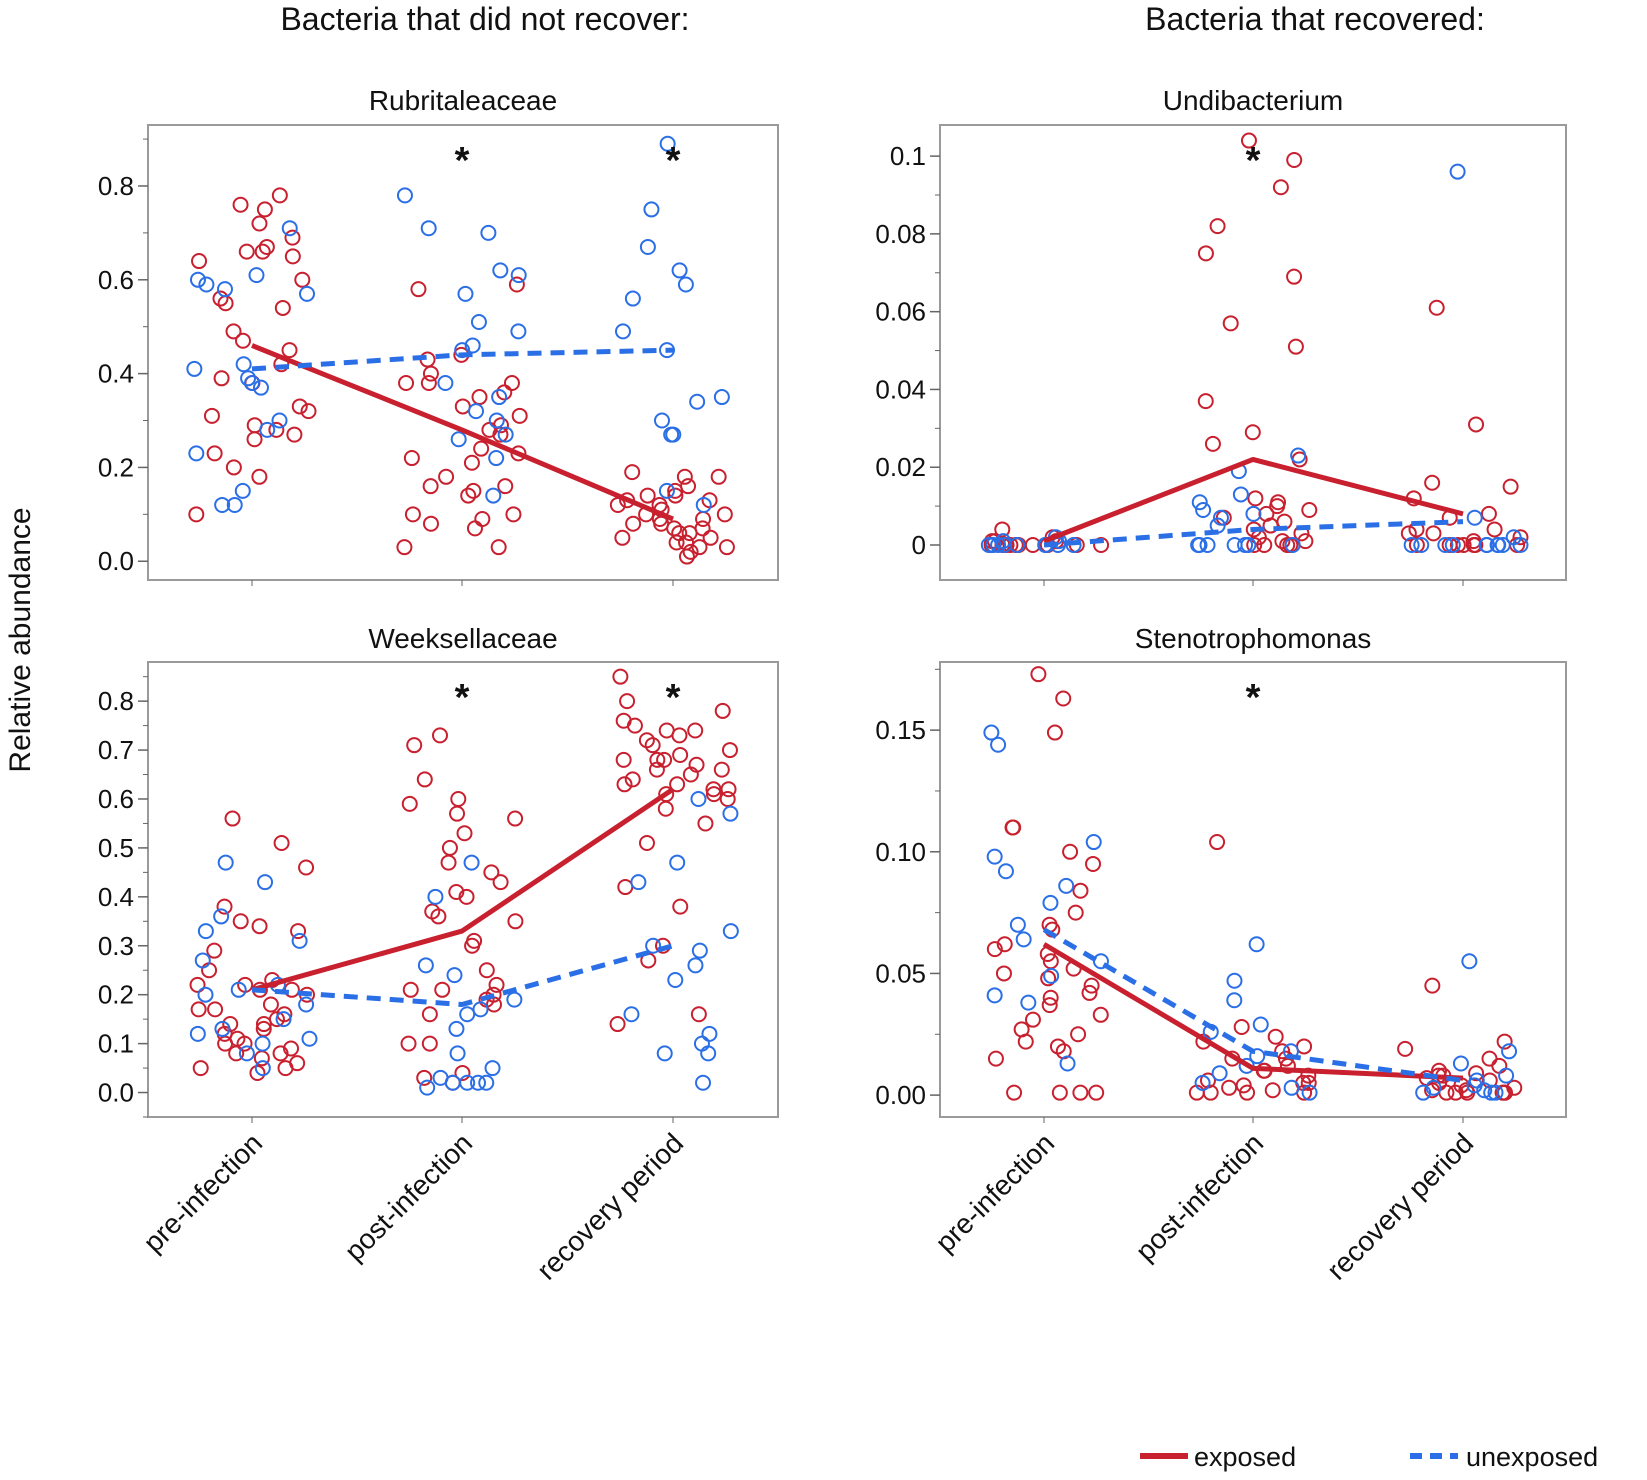  I want to click on legend-exposed-label: exposed, so click(1245, 1457).